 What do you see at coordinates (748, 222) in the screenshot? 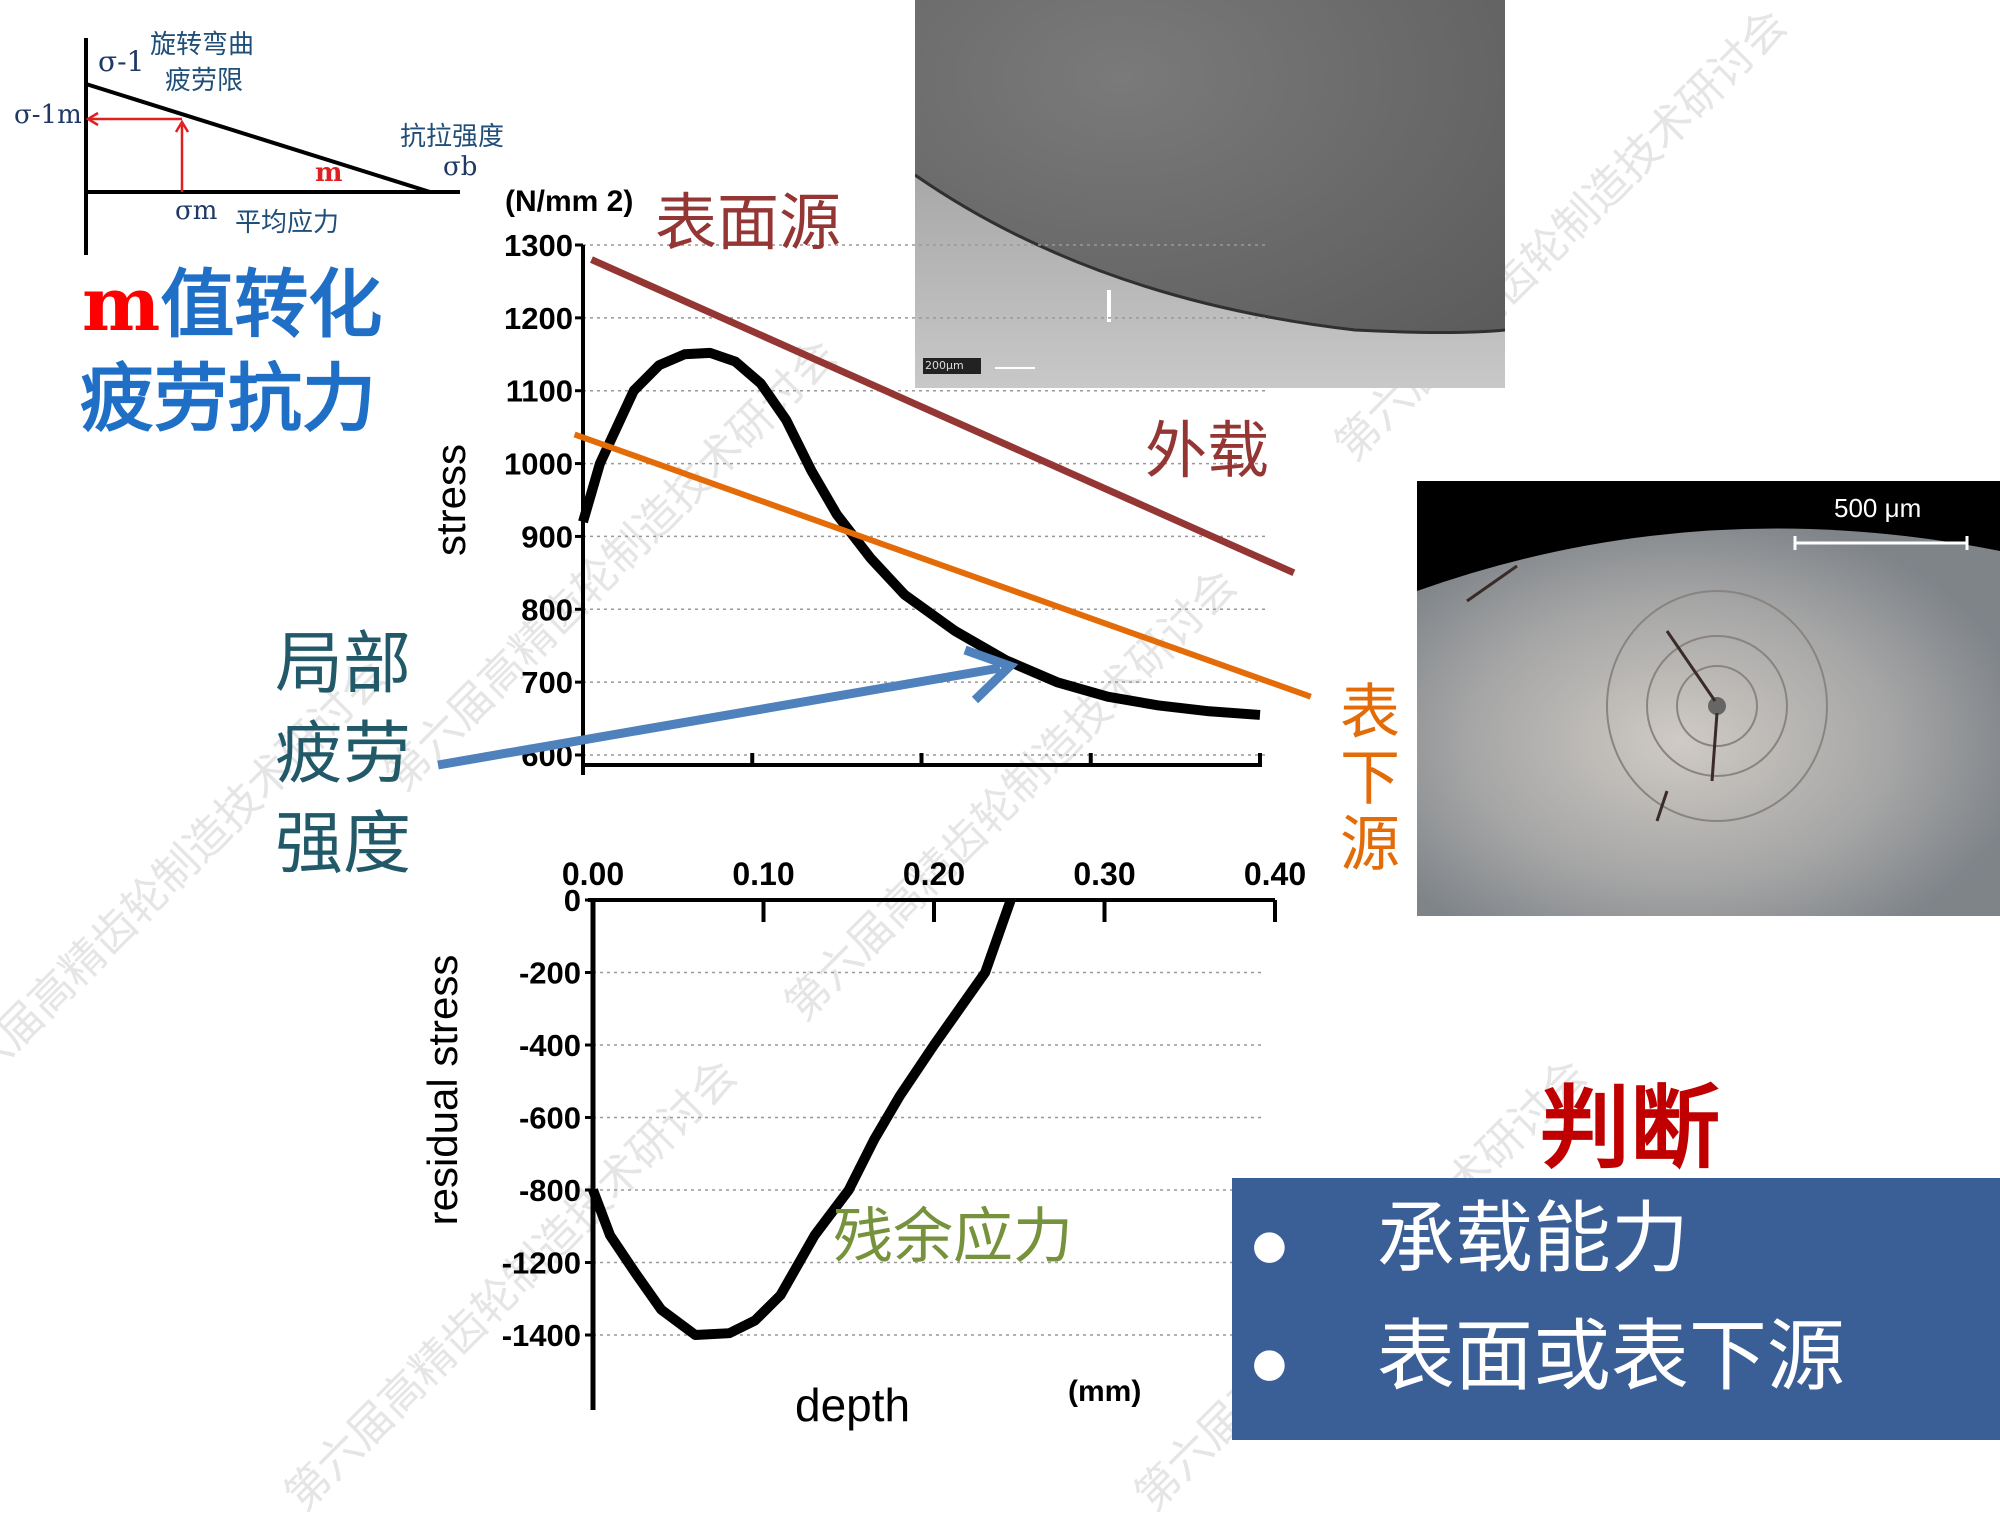
I see `surface-source-label: 表面源` at bounding box center [748, 222].